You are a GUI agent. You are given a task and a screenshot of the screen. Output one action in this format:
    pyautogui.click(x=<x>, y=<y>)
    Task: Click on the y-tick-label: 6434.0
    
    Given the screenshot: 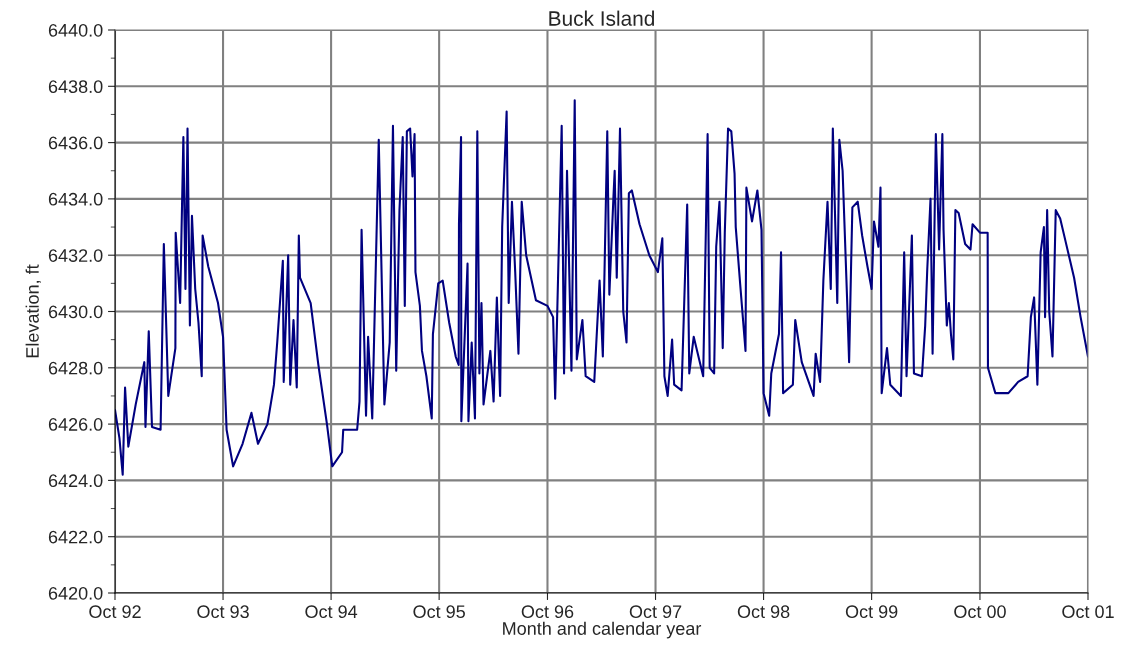 What is the action you would take?
    pyautogui.click(x=75, y=199)
    